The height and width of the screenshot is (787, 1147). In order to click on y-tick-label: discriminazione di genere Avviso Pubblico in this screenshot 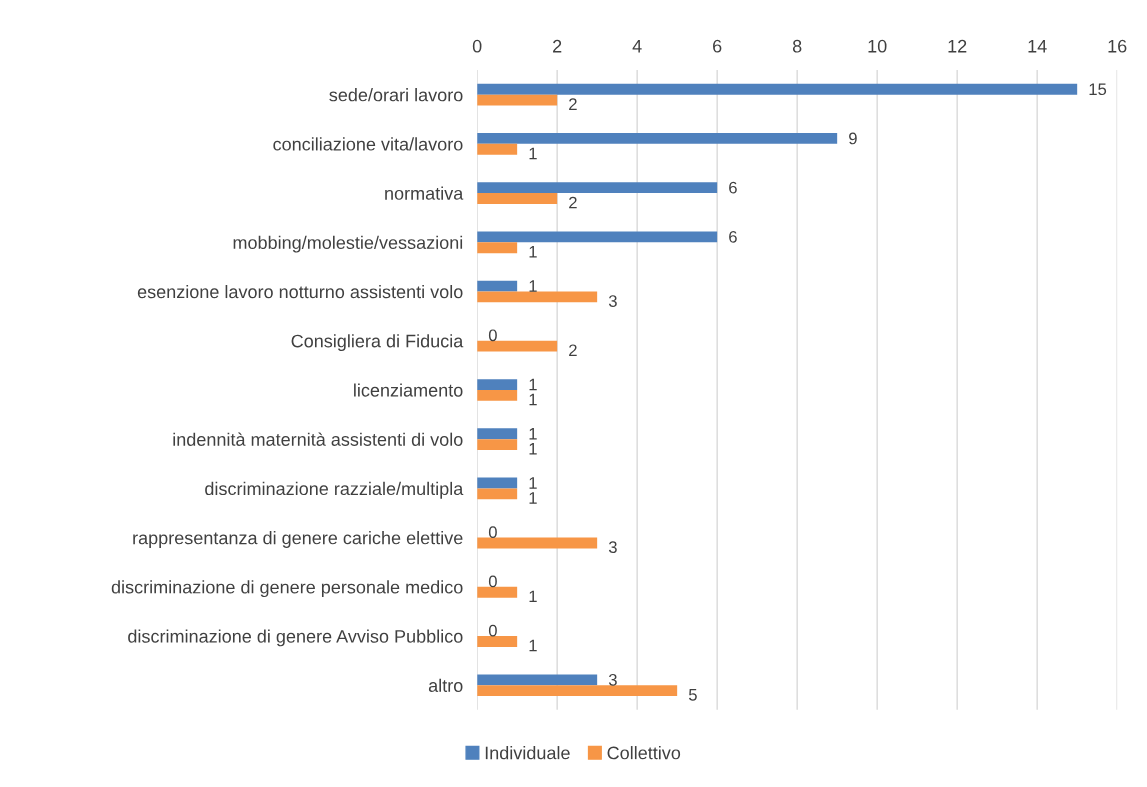, I will do `click(295, 638)`.